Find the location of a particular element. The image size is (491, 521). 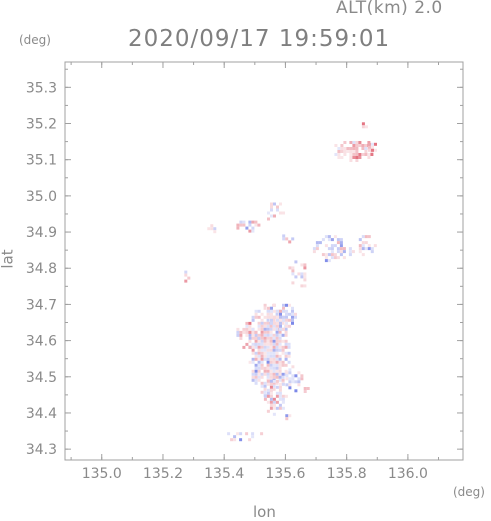

timestamp-title: 2020/09/17 19:59:01 is located at coordinates (259, 39).